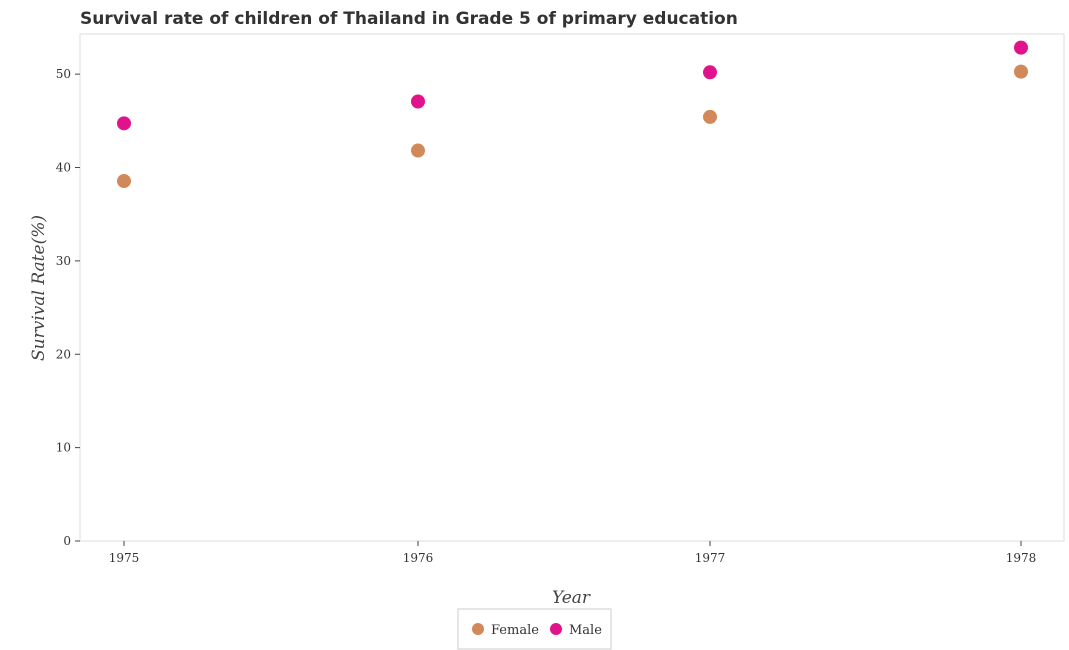  What do you see at coordinates (1021, 558) in the screenshot?
I see `x-tick-label: 1978` at bounding box center [1021, 558].